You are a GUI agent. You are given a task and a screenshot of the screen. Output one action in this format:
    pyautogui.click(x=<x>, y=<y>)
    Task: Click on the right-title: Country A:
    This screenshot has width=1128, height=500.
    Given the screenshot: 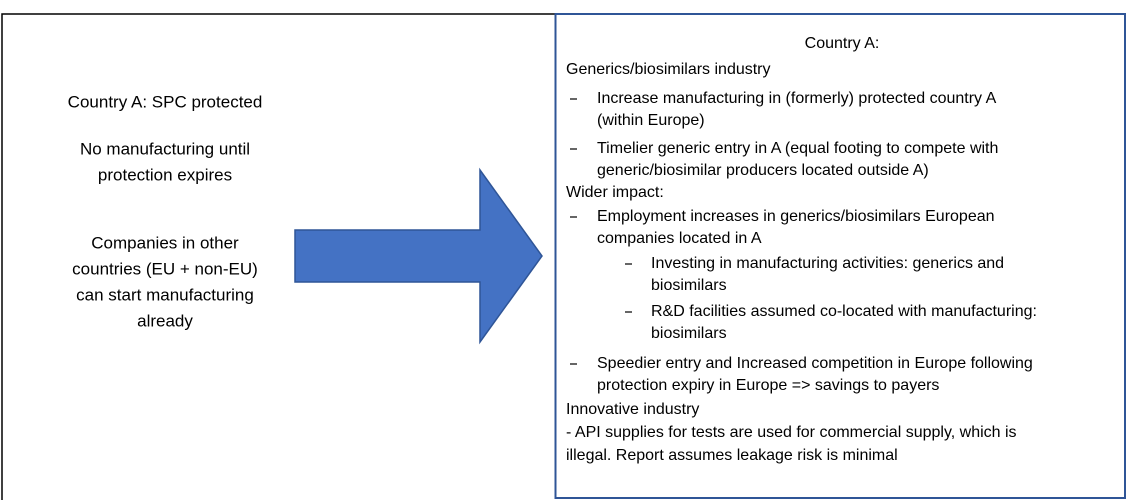 What is the action you would take?
    pyautogui.click(x=842, y=43)
    